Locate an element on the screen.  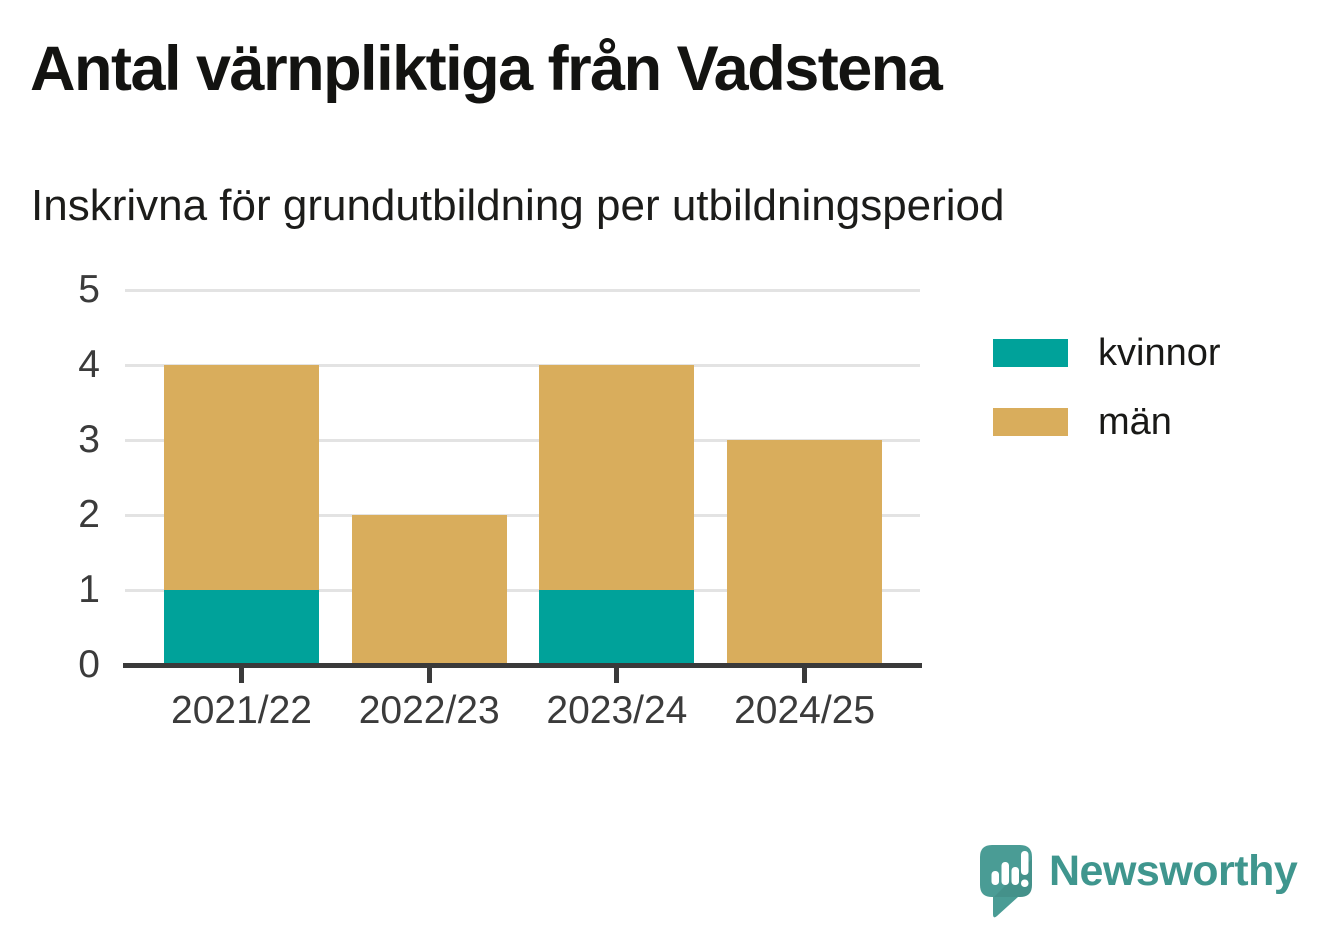
x-axis-label: 2022/23 is located at coordinates (429, 710).